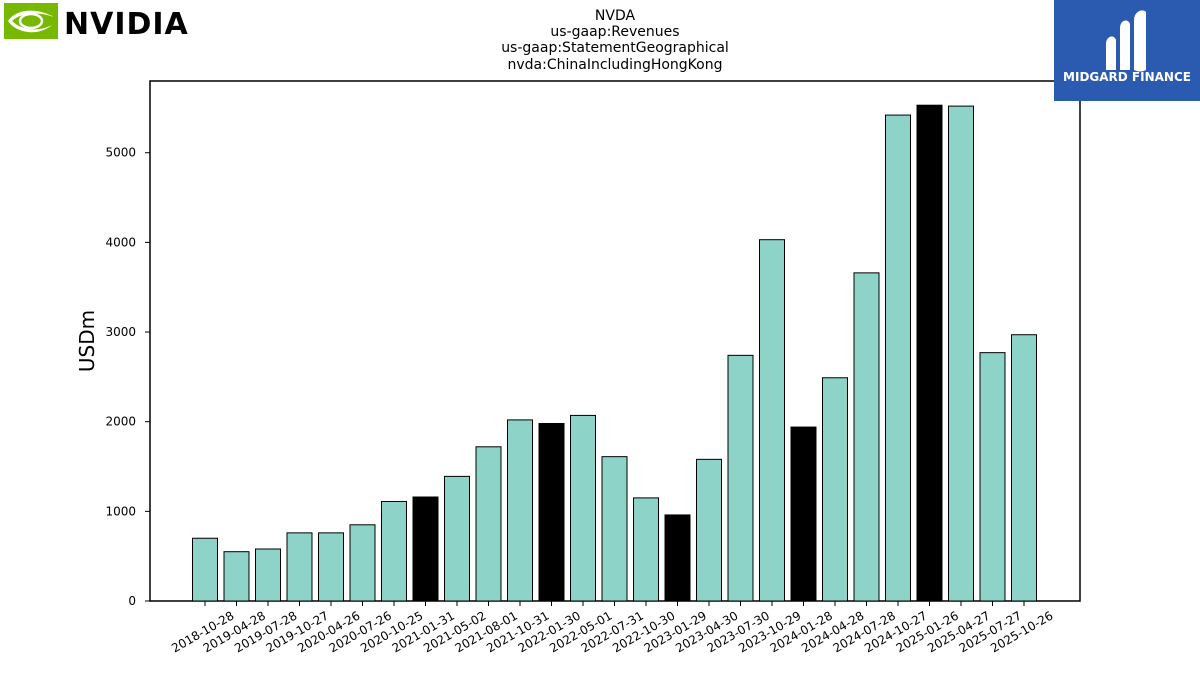 This screenshot has height=675, width=1200. I want to click on chart-title-line: us-gaap:Revenues, so click(614, 32).